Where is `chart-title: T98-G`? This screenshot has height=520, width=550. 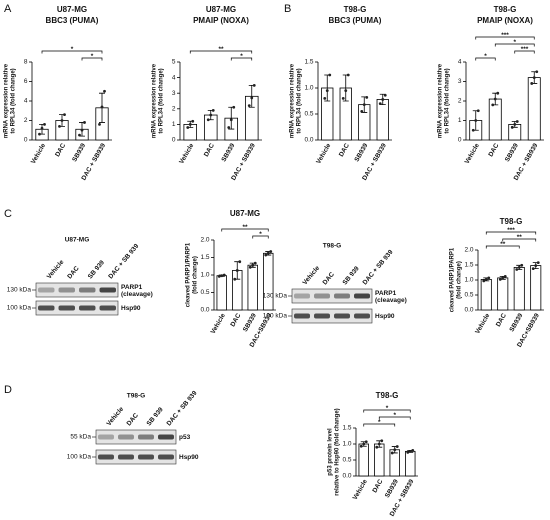
chart-title: T98-G is located at coordinates (387, 395).